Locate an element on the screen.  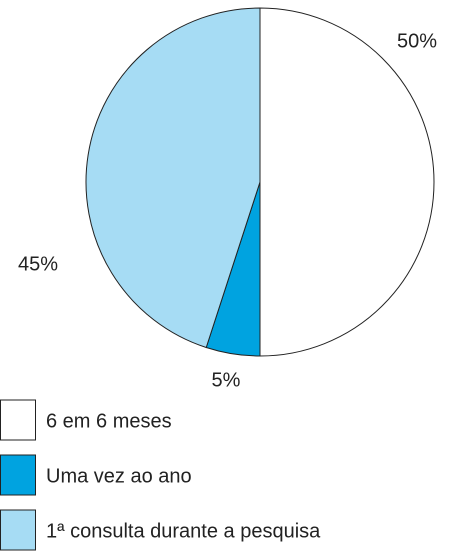
legend-label: 1ª consulta durante a pesquisa is located at coordinates (183, 531).